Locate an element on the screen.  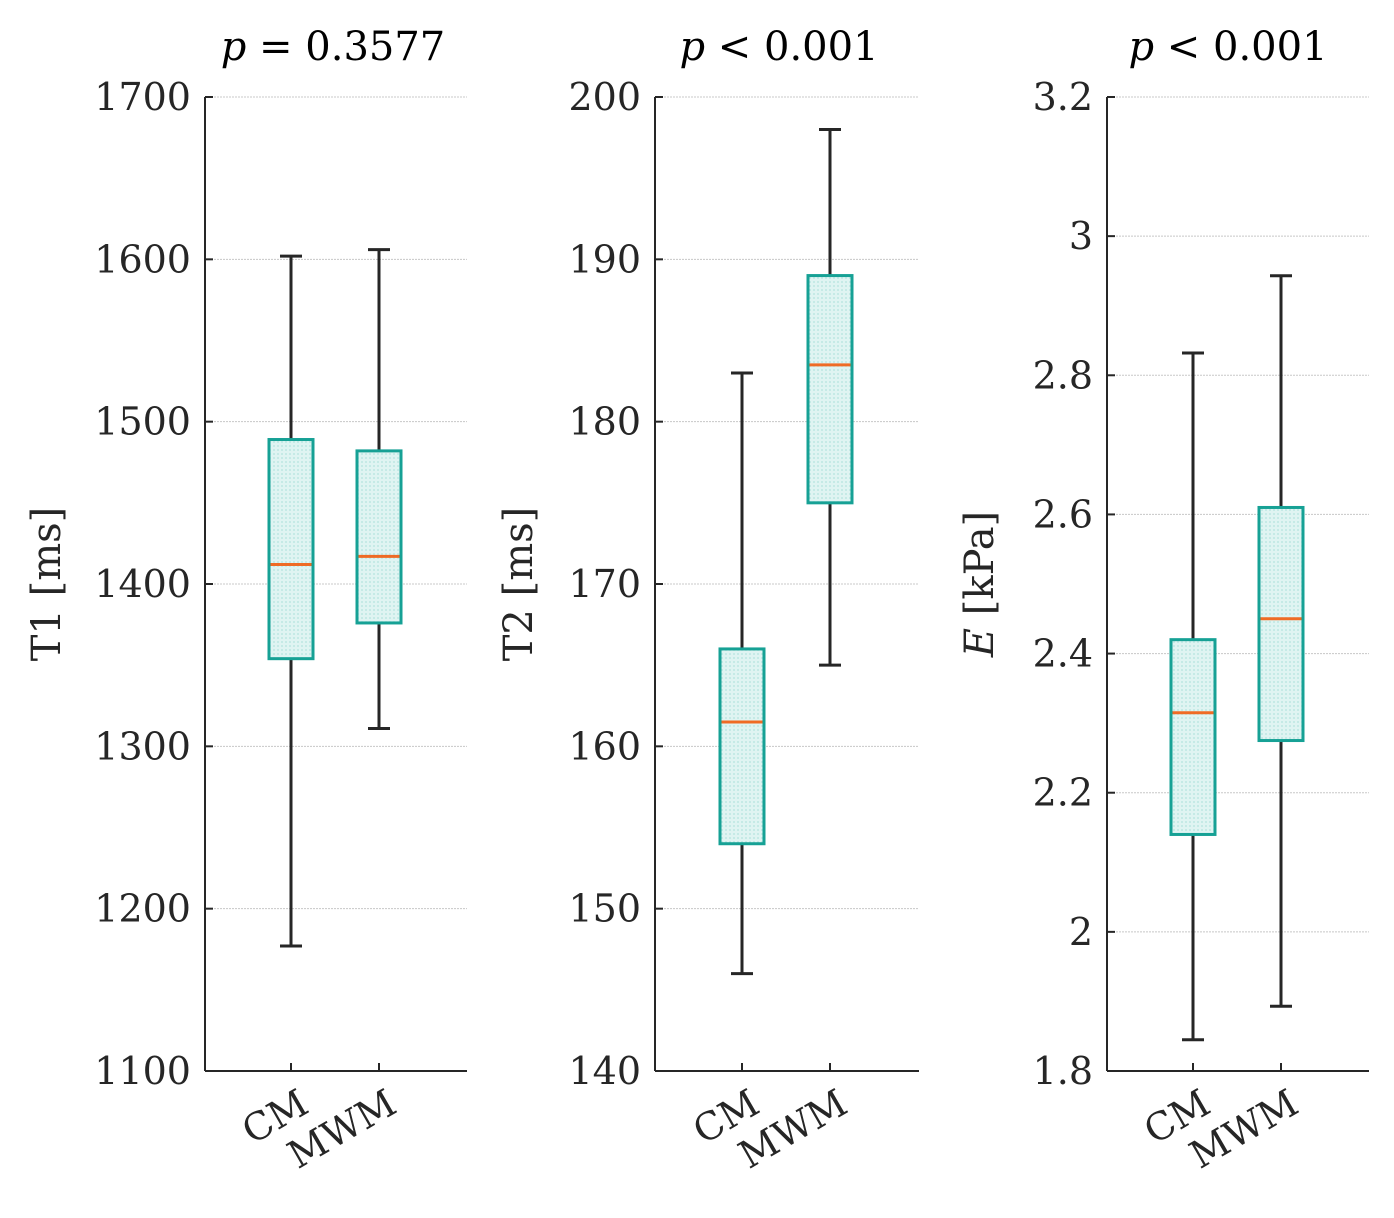
y-tick-label: 2.6 is located at coordinates (1063, 514).